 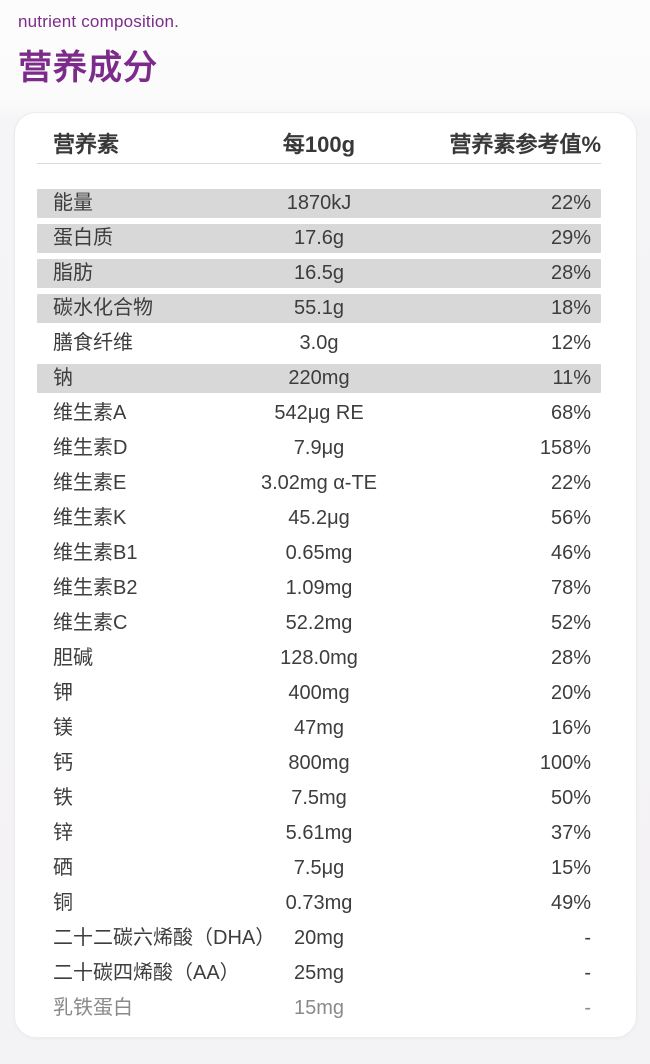 What do you see at coordinates (83, 238) in the screenshot?
I see `nutrient-name: 蛋白质` at bounding box center [83, 238].